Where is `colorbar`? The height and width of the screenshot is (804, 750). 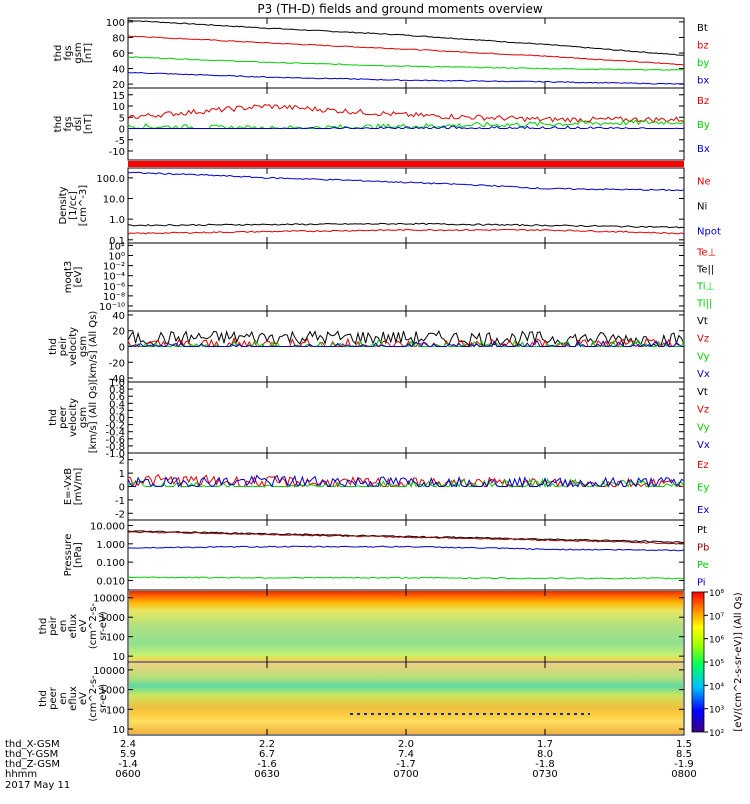
colorbar is located at coordinates (698, 662).